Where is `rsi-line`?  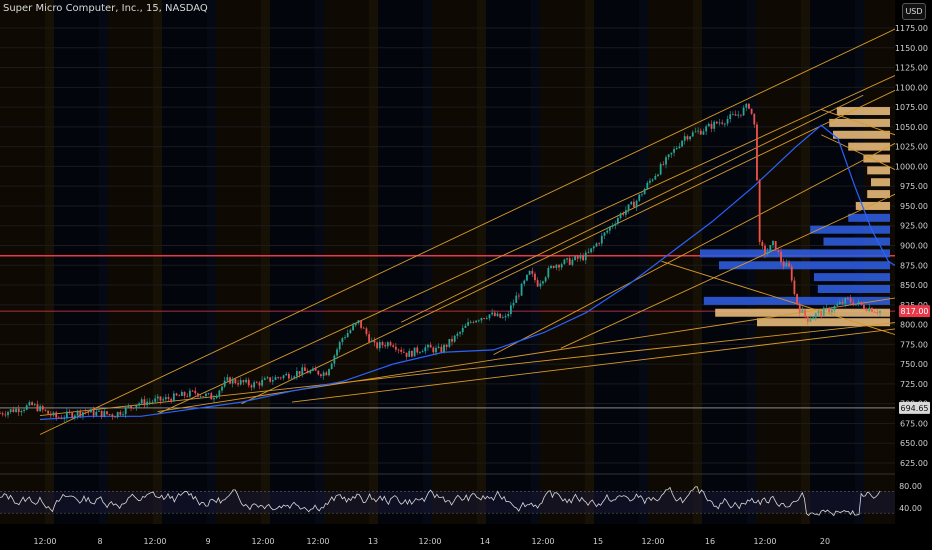 rsi-line is located at coordinates (440, 501).